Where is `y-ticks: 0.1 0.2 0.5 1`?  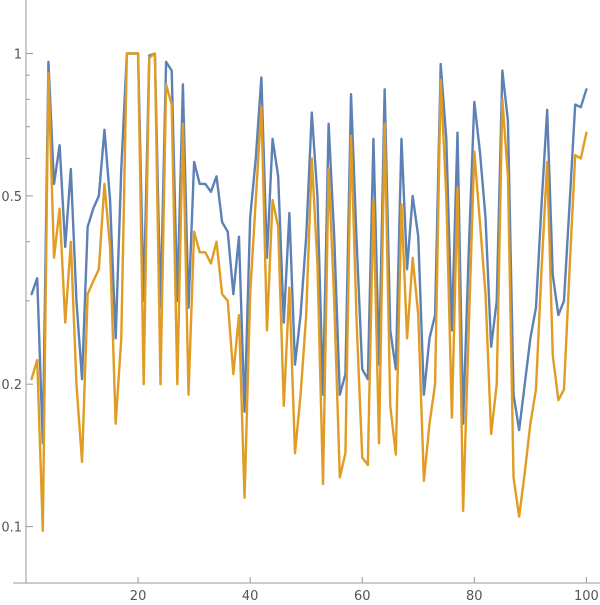
y-ticks: 0.1 0.2 0.5 1 is located at coordinates (17, 291).